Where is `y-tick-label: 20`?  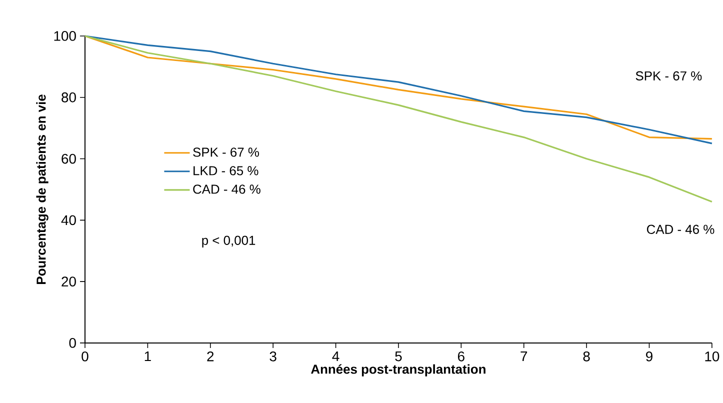 y-tick-label: 20 is located at coordinates (69, 281).